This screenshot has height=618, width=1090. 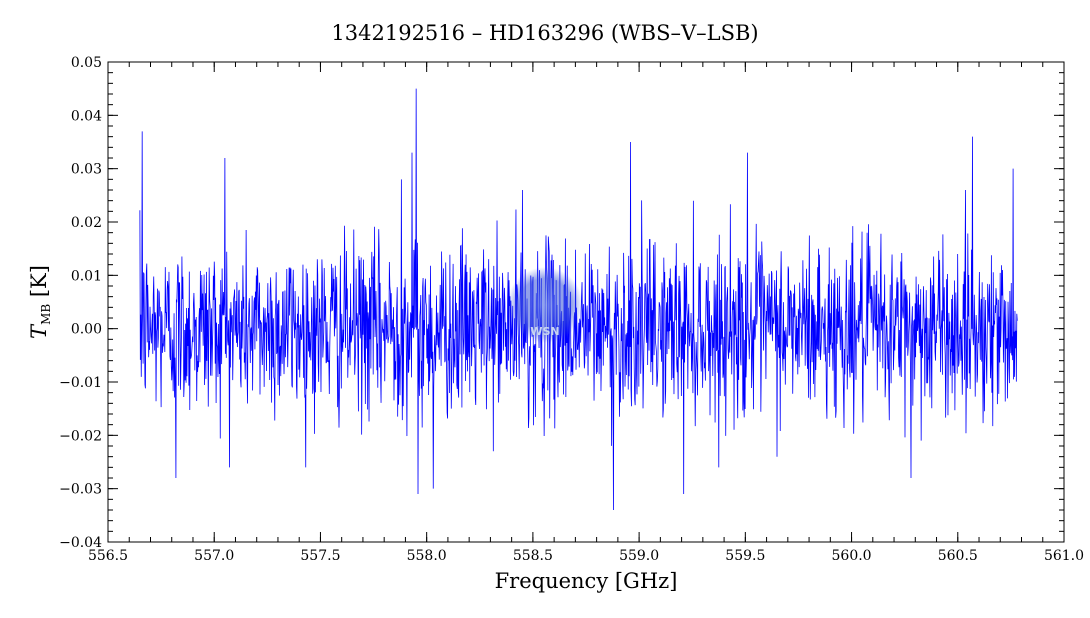 I want to click on x-tick-label: 560.5, so click(x=958, y=556).